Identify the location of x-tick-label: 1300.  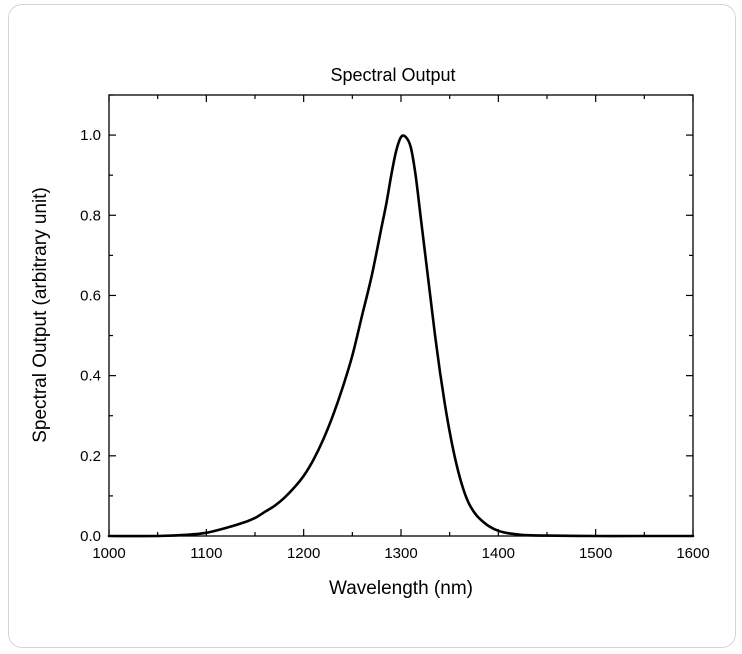
(400, 553).